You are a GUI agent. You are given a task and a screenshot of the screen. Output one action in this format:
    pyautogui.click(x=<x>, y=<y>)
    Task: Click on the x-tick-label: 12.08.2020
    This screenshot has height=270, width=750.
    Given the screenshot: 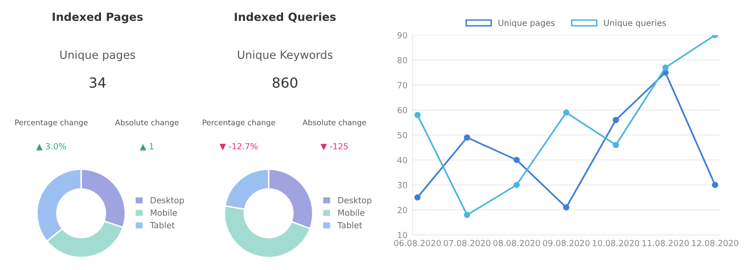 What is the action you would take?
    pyautogui.click(x=715, y=243)
    